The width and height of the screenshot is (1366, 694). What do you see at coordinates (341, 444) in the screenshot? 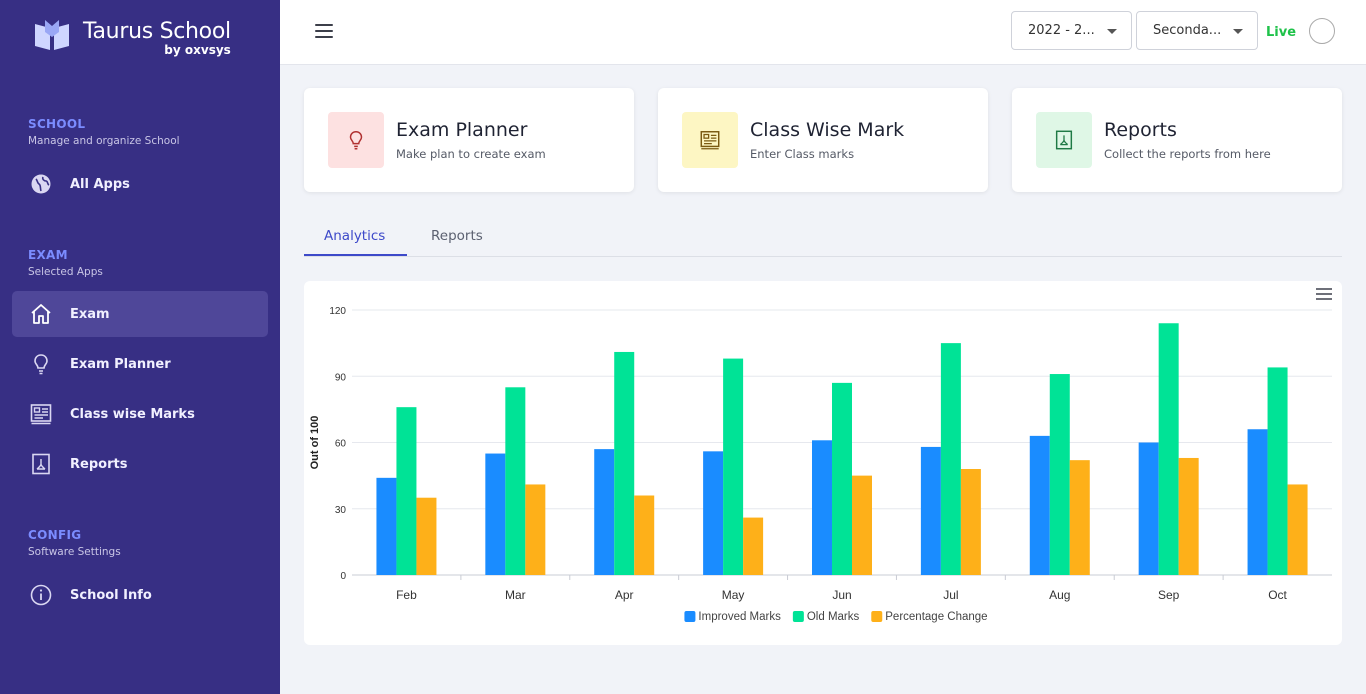
I see `y-tick-label: 60` at bounding box center [341, 444].